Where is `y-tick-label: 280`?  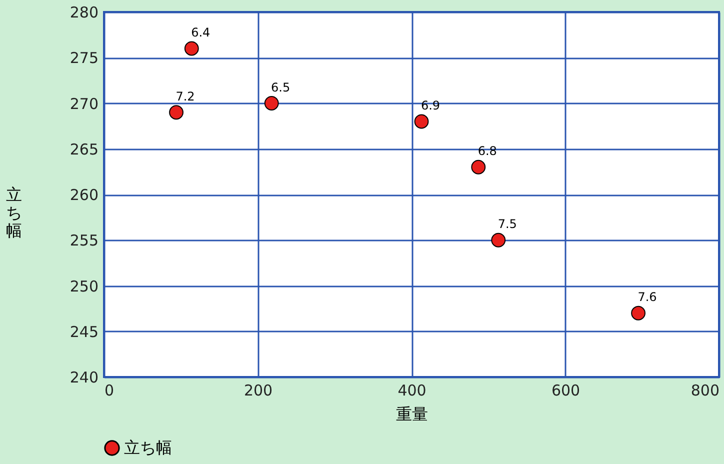
y-tick-label: 280 is located at coordinates (84, 13).